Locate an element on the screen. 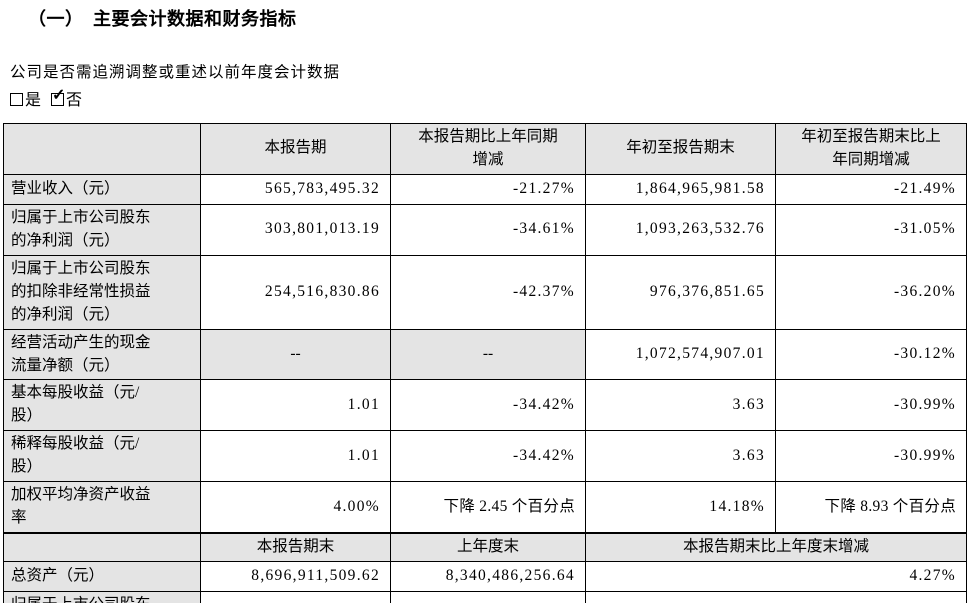 The height and width of the screenshot is (603, 973). cell-value: -21.49% is located at coordinates (871, 189).